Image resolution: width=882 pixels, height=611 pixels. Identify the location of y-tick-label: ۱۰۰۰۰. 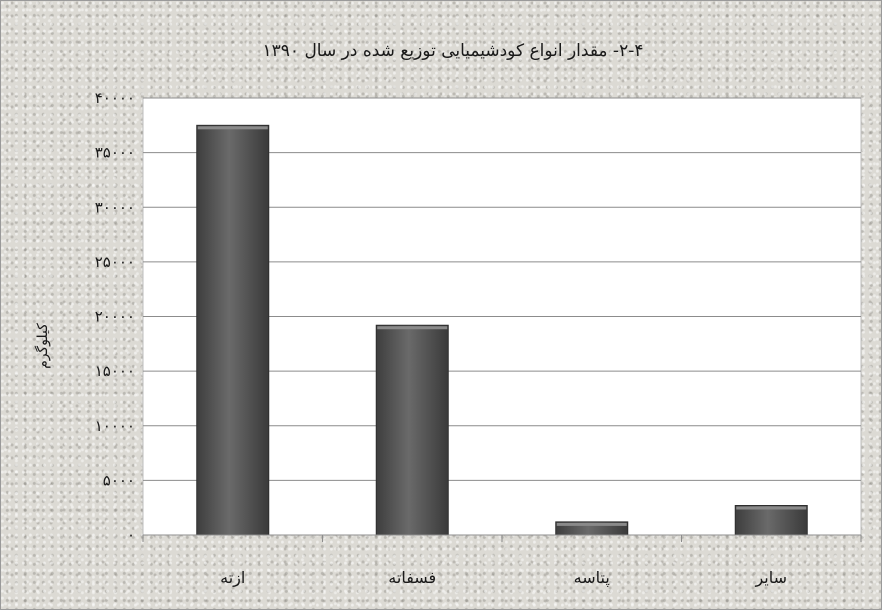
(115, 426).